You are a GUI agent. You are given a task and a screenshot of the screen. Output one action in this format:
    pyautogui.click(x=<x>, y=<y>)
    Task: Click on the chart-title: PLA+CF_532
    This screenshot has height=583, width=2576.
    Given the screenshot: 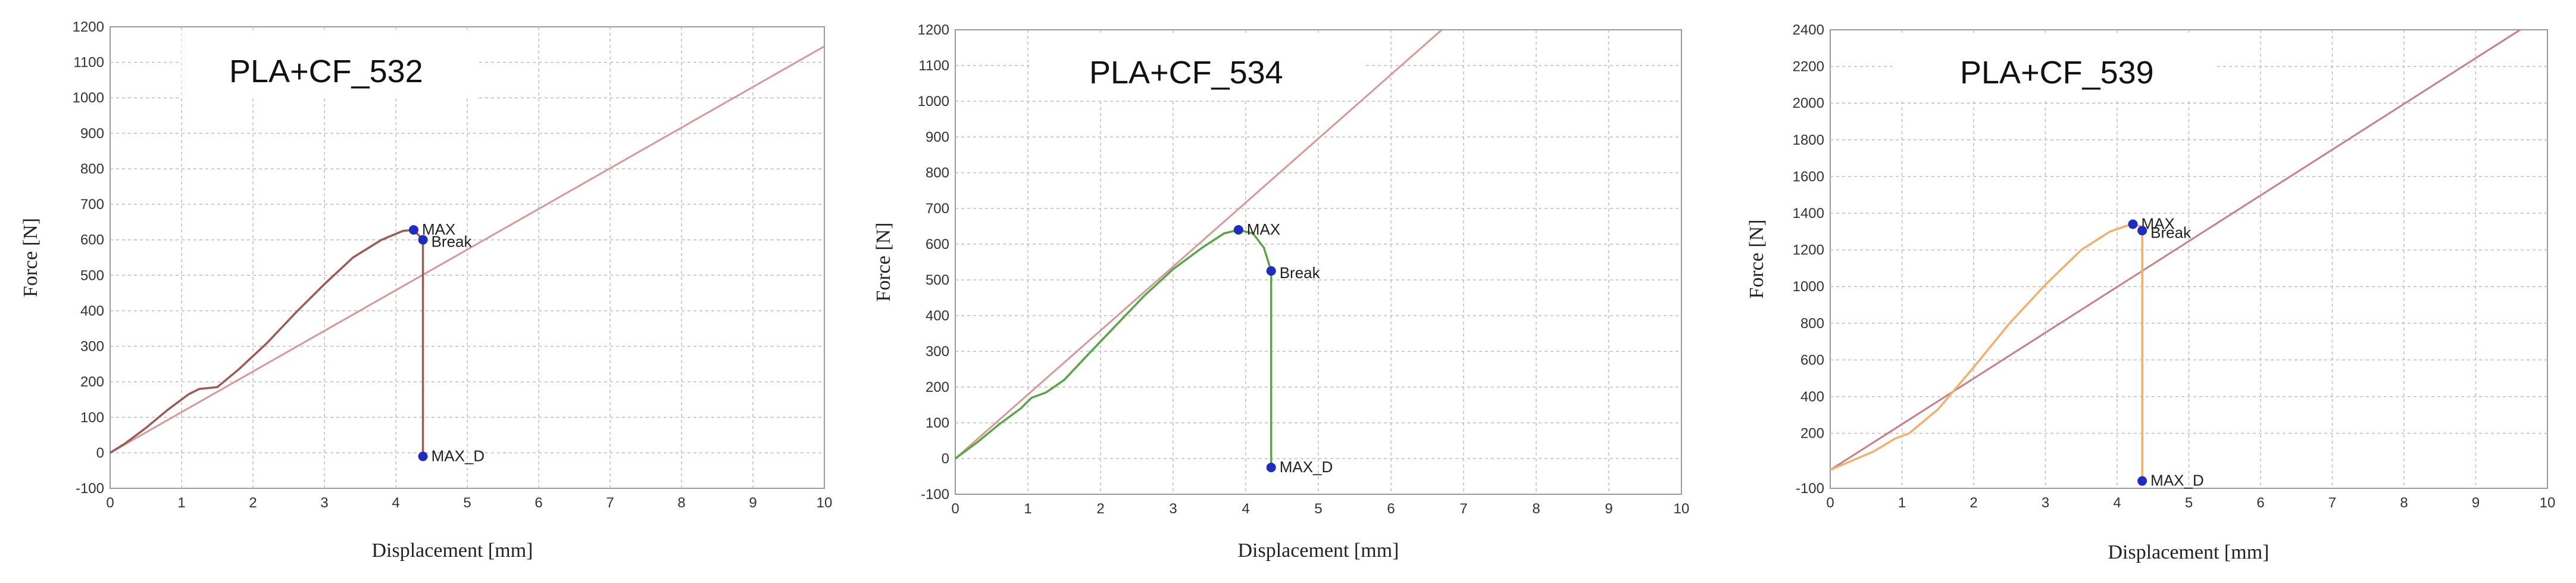 What is the action you would take?
    pyautogui.click(x=326, y=71)
    